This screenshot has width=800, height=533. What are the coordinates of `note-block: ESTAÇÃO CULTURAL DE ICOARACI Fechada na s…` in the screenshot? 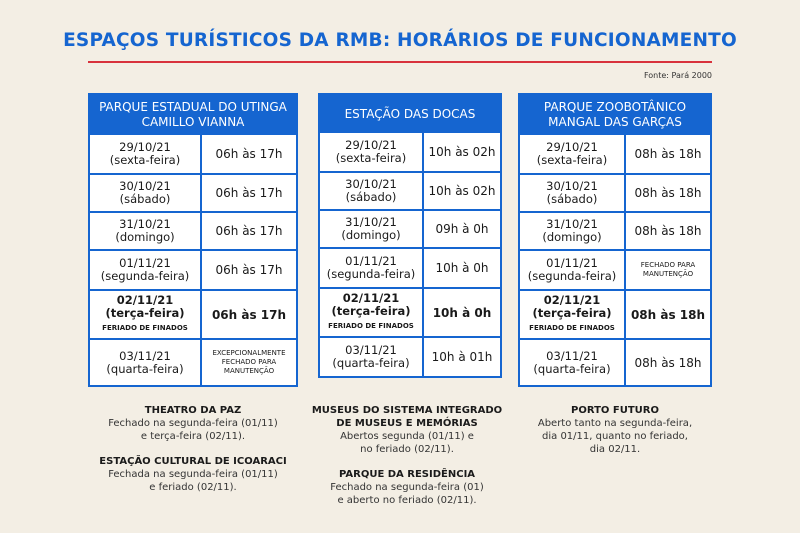 It's located at (193, 474).